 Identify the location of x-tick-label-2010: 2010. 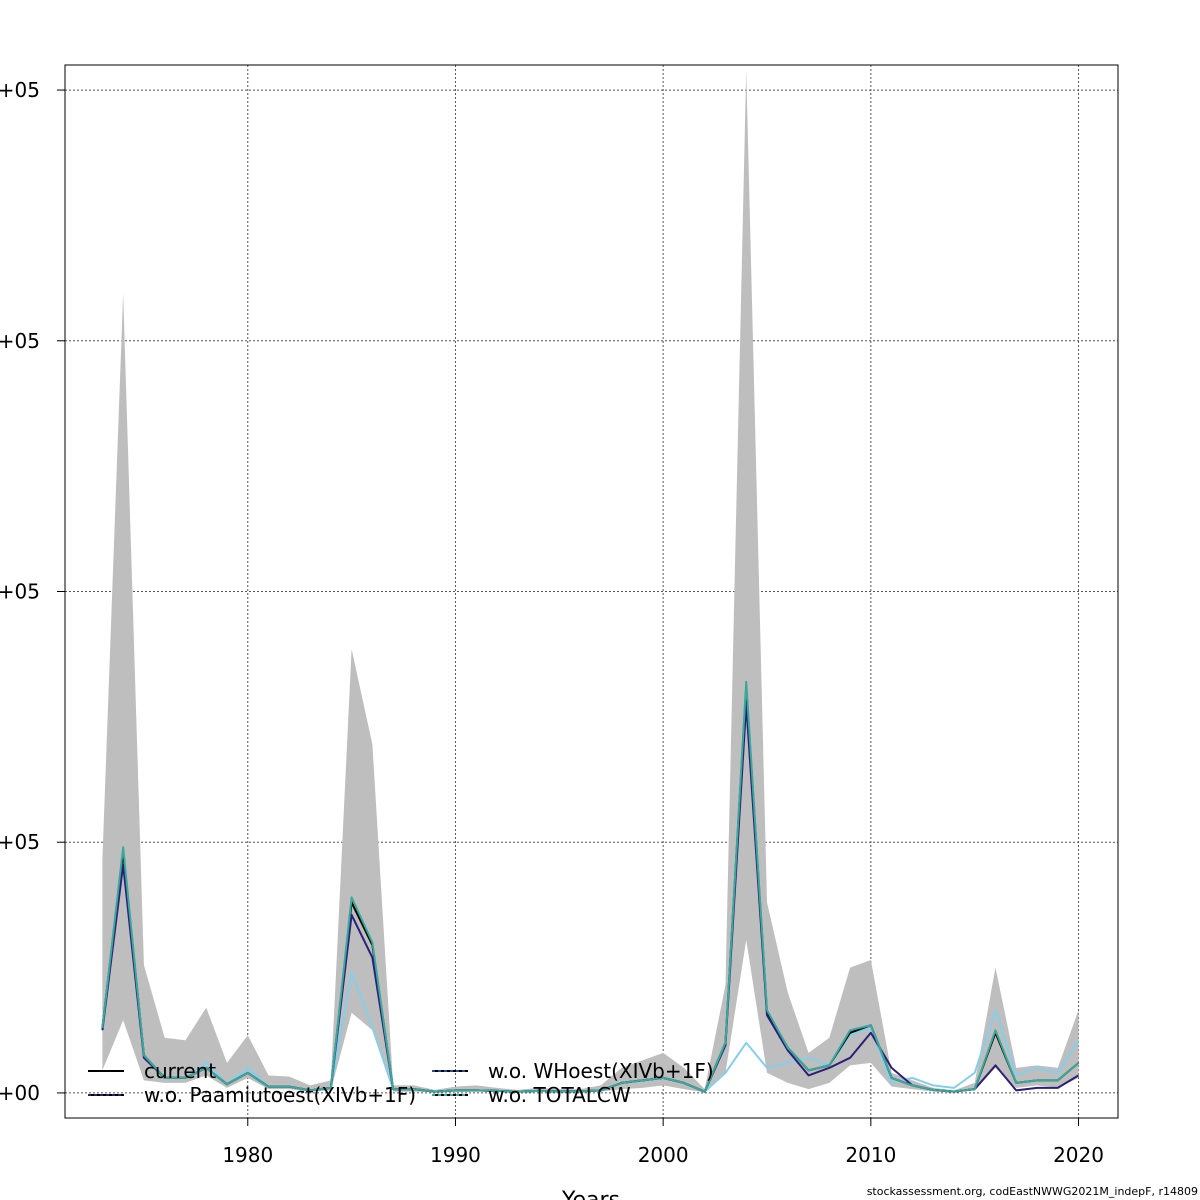
(870, 1155).